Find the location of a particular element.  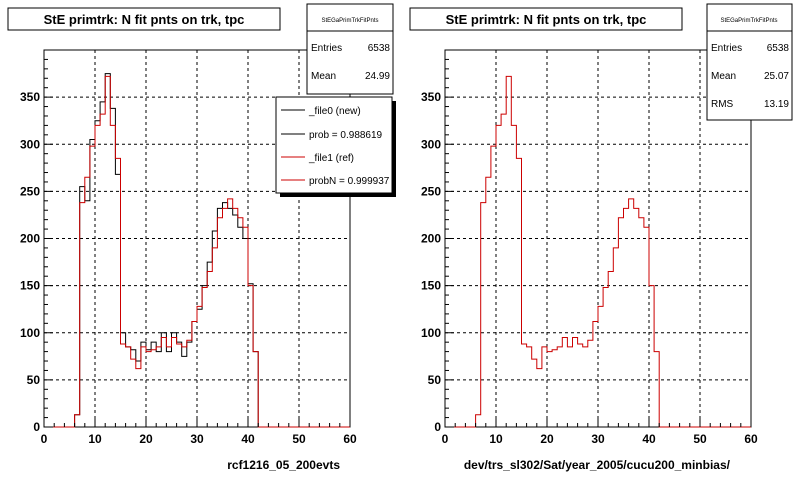

legend-label-new: _file0 (new) is located at coordinates (334, 111).